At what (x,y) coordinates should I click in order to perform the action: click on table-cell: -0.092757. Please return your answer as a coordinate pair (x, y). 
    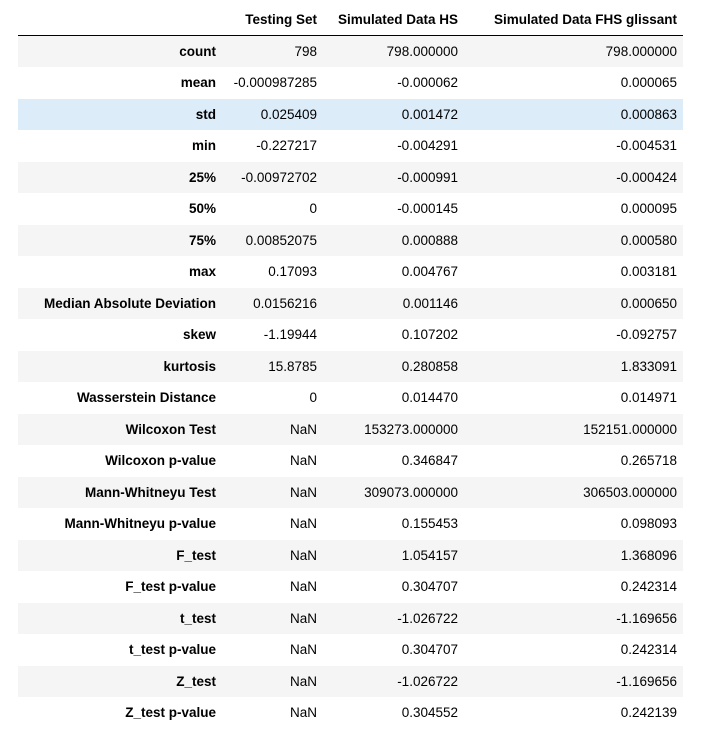
    Looking at the image, I should click on (646, 335).